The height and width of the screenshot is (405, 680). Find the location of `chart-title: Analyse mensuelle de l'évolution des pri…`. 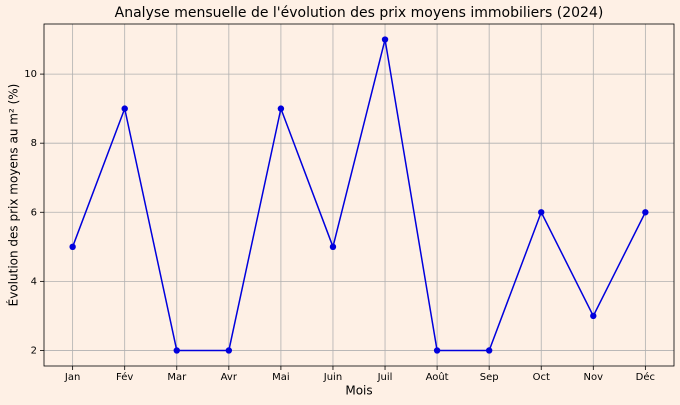

chart-title: Analyse mensuelle de l'évolution des pri… is located at coordinates (359, 13).